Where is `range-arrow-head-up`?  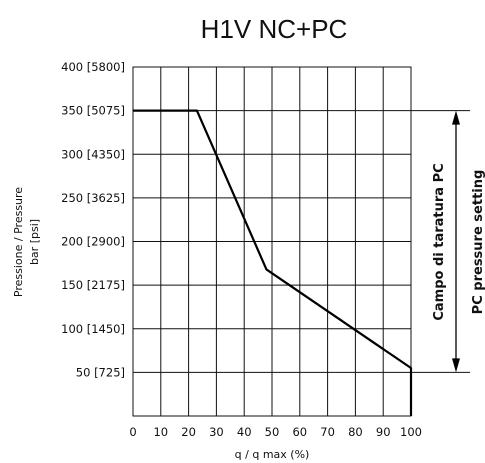
range-arrow-head-up is located at coordinates (456, 117).